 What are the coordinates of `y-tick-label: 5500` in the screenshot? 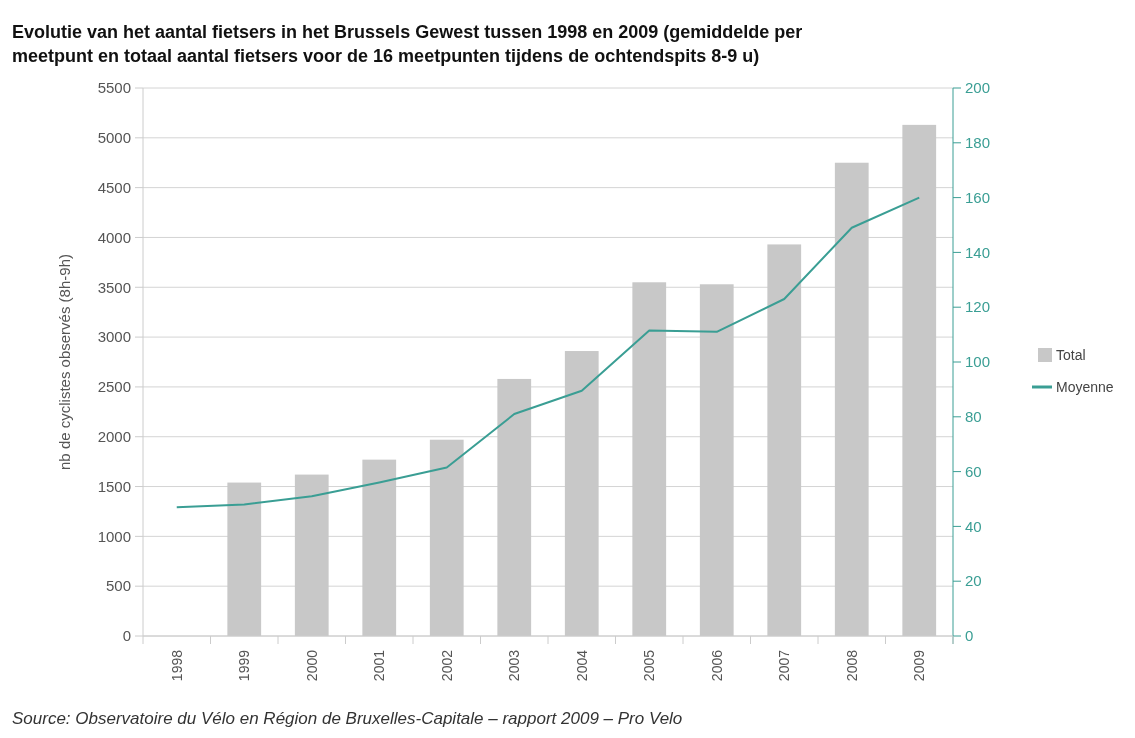 It's located at (114, 88).